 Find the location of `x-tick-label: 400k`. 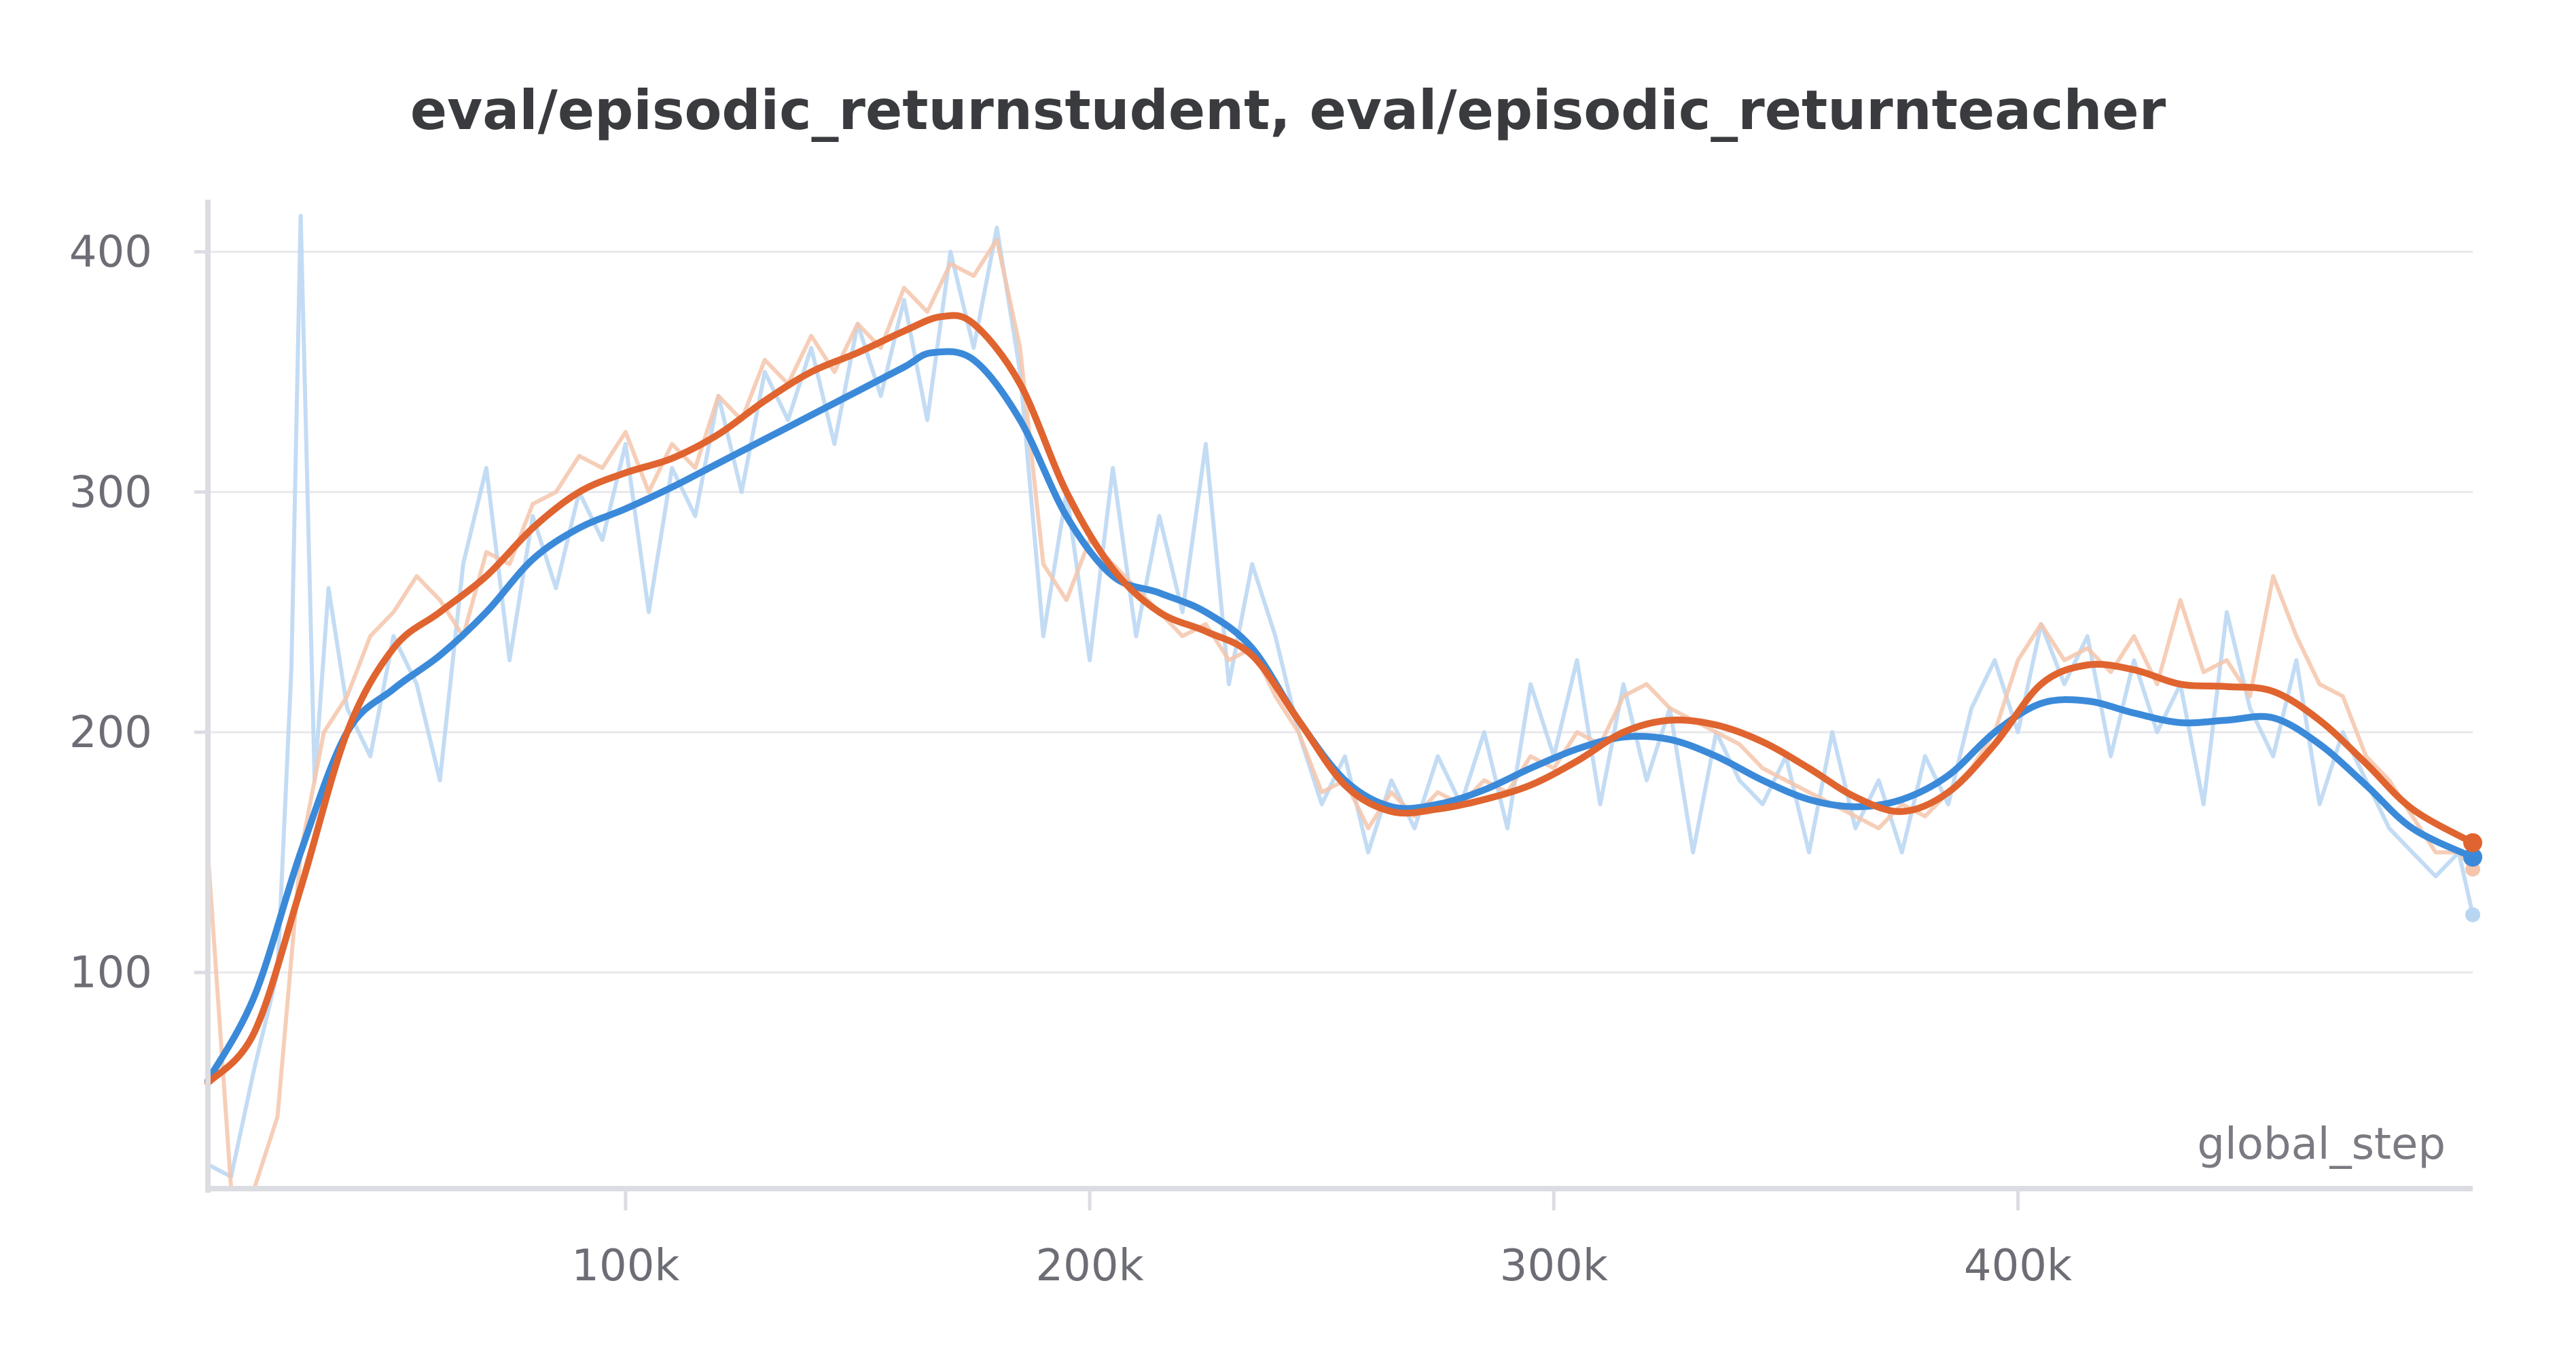

x-tick-label: 400k is located at coordinates (2018, 1266).